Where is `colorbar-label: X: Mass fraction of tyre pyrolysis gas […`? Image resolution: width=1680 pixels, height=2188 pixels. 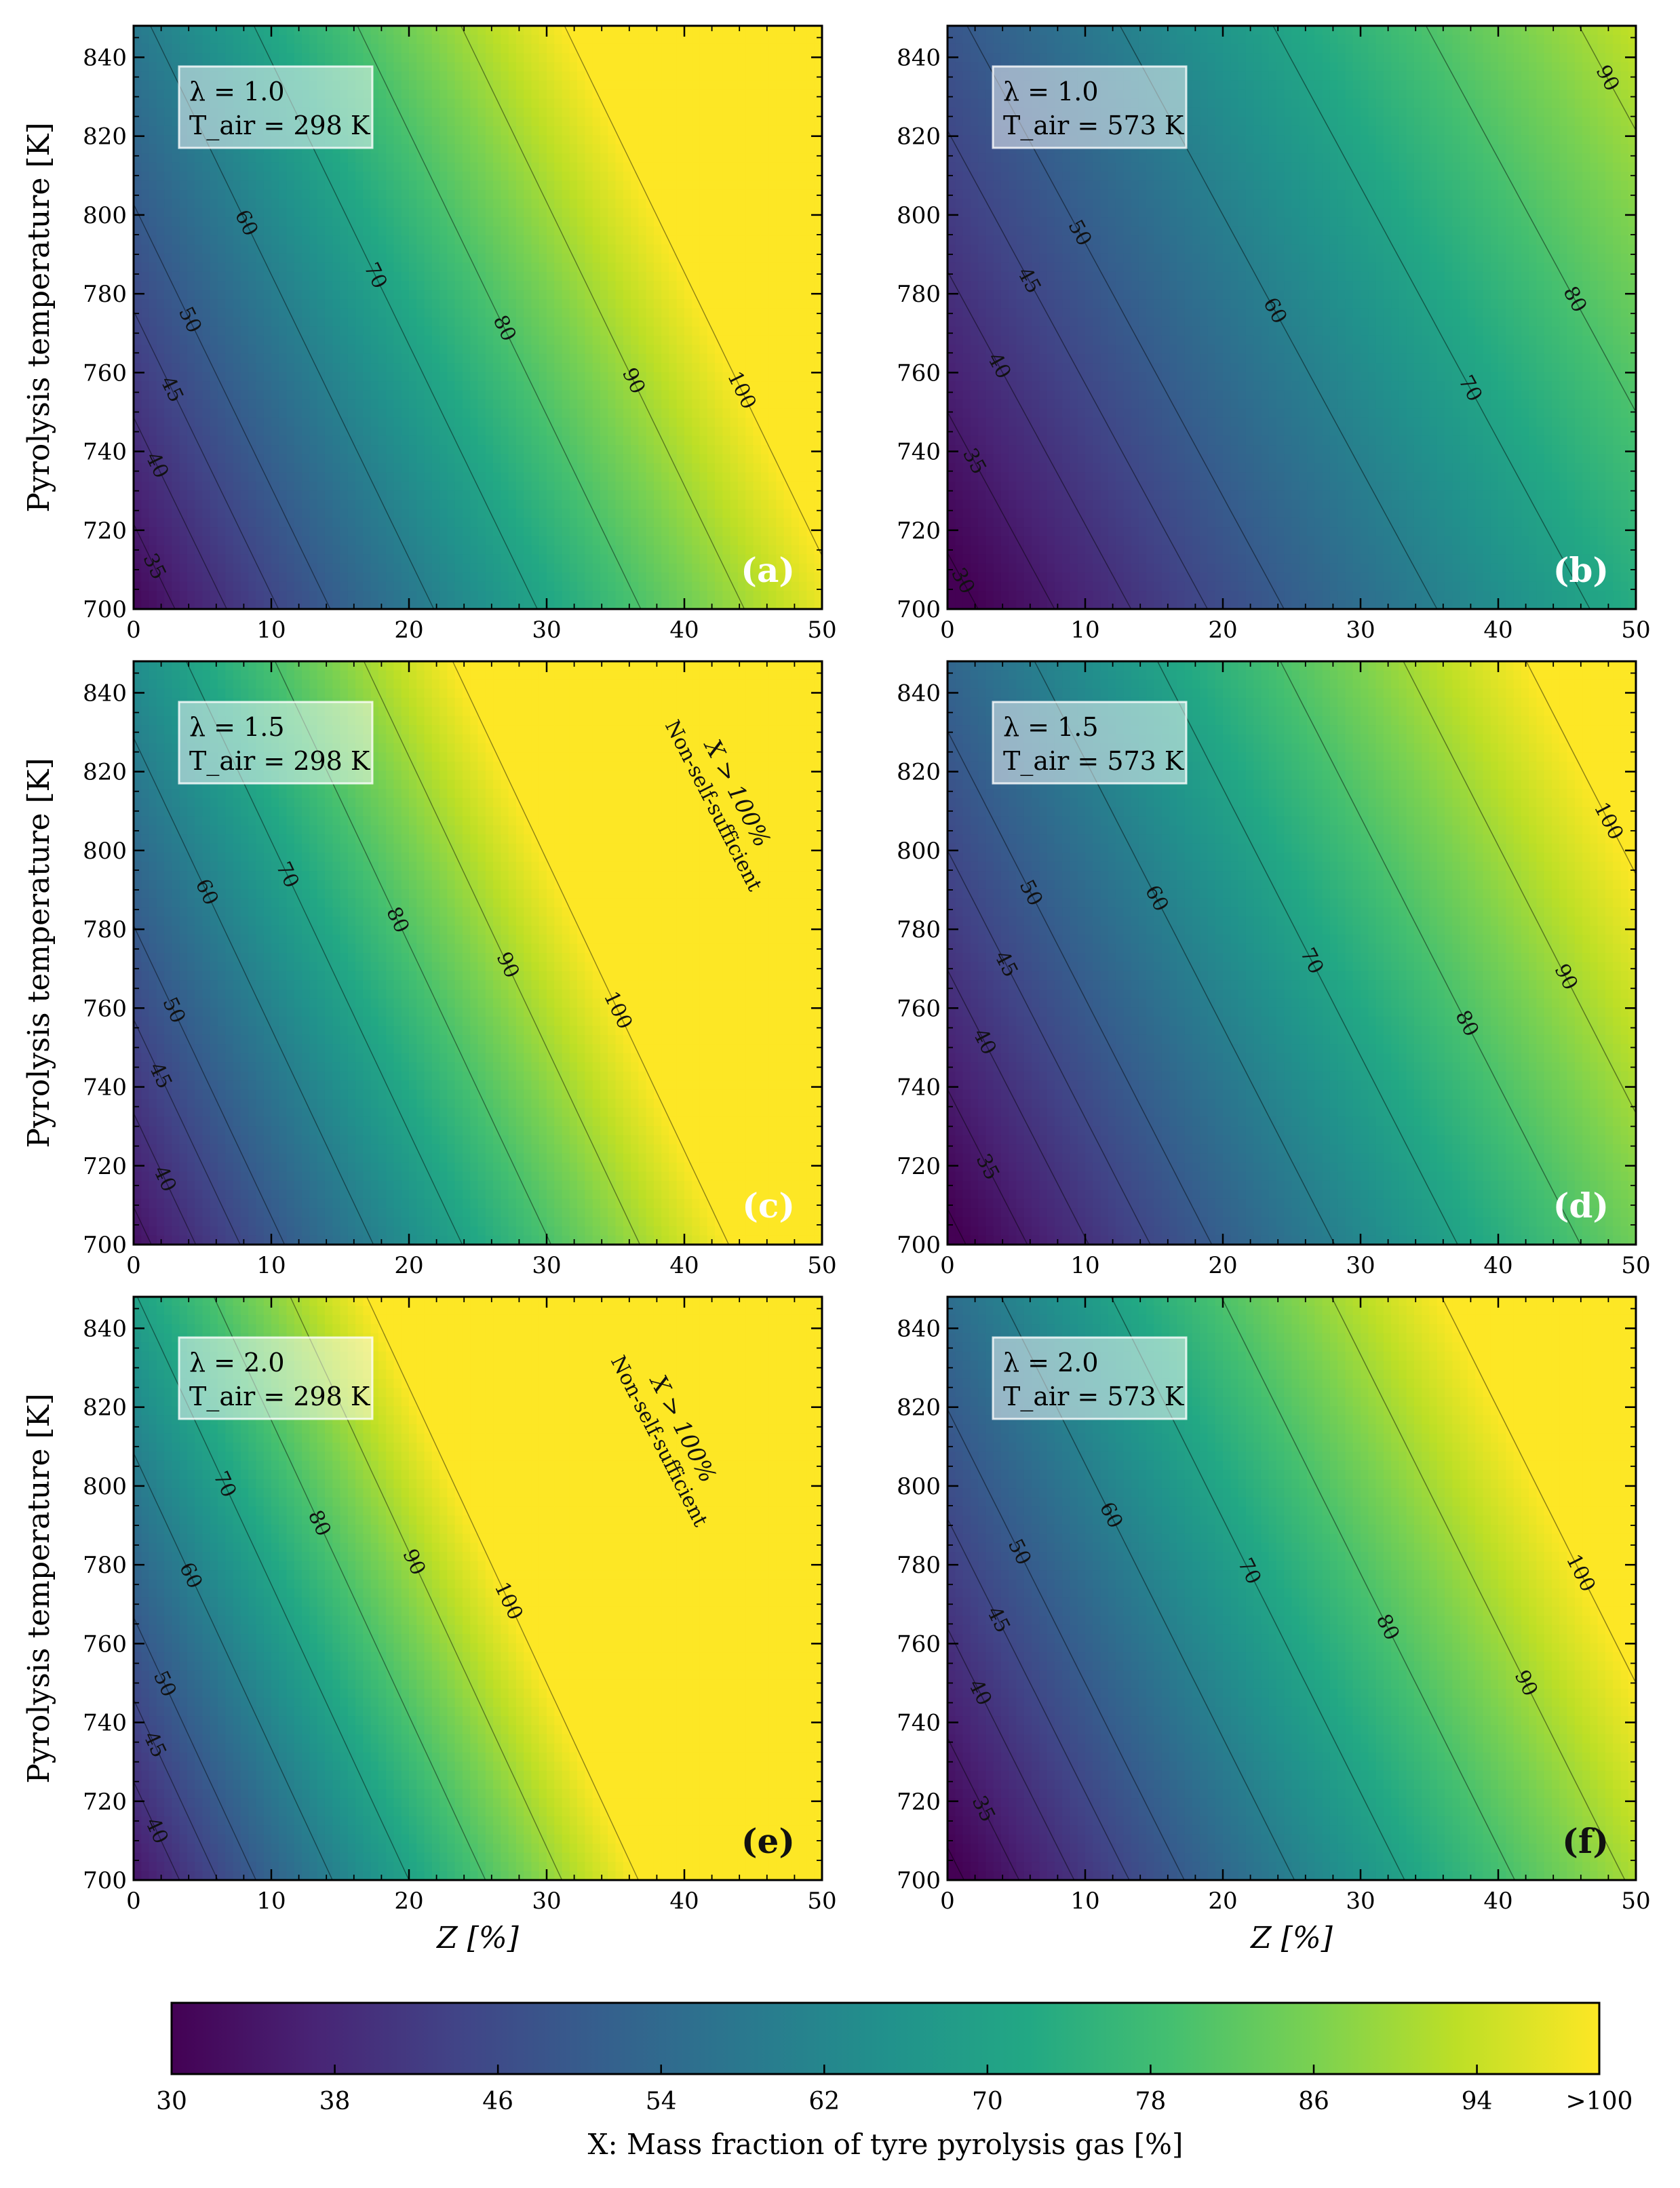
colorbar-label: X: Mass fraction of tyre pyrolysis gas [… is located at coordinates (886, 2144).